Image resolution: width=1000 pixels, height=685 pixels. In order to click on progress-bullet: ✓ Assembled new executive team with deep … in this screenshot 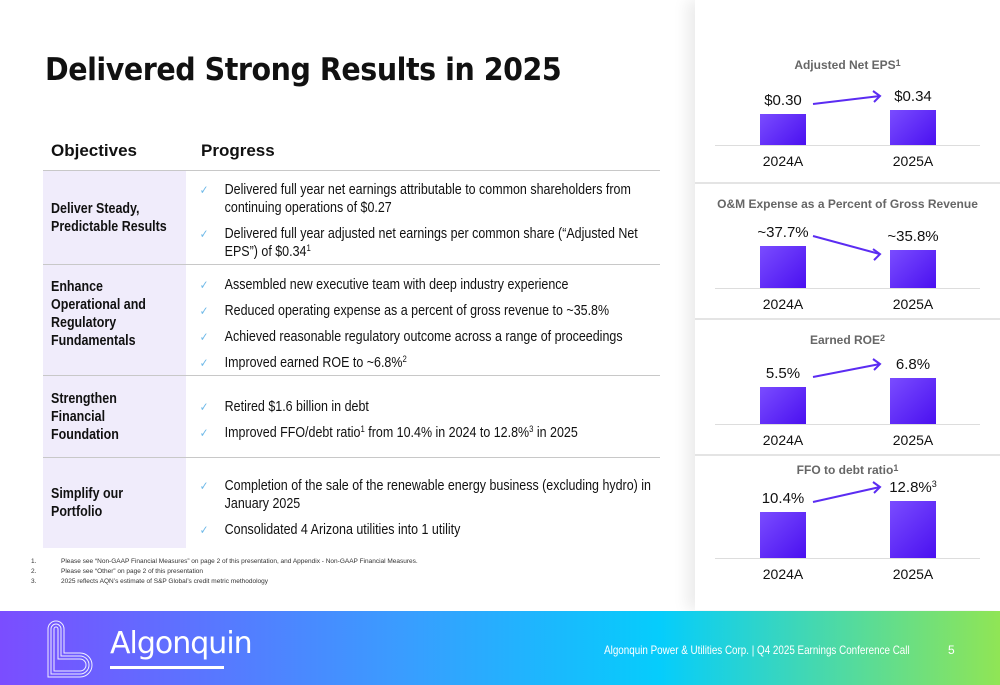, I will do `click(384, 285)`.